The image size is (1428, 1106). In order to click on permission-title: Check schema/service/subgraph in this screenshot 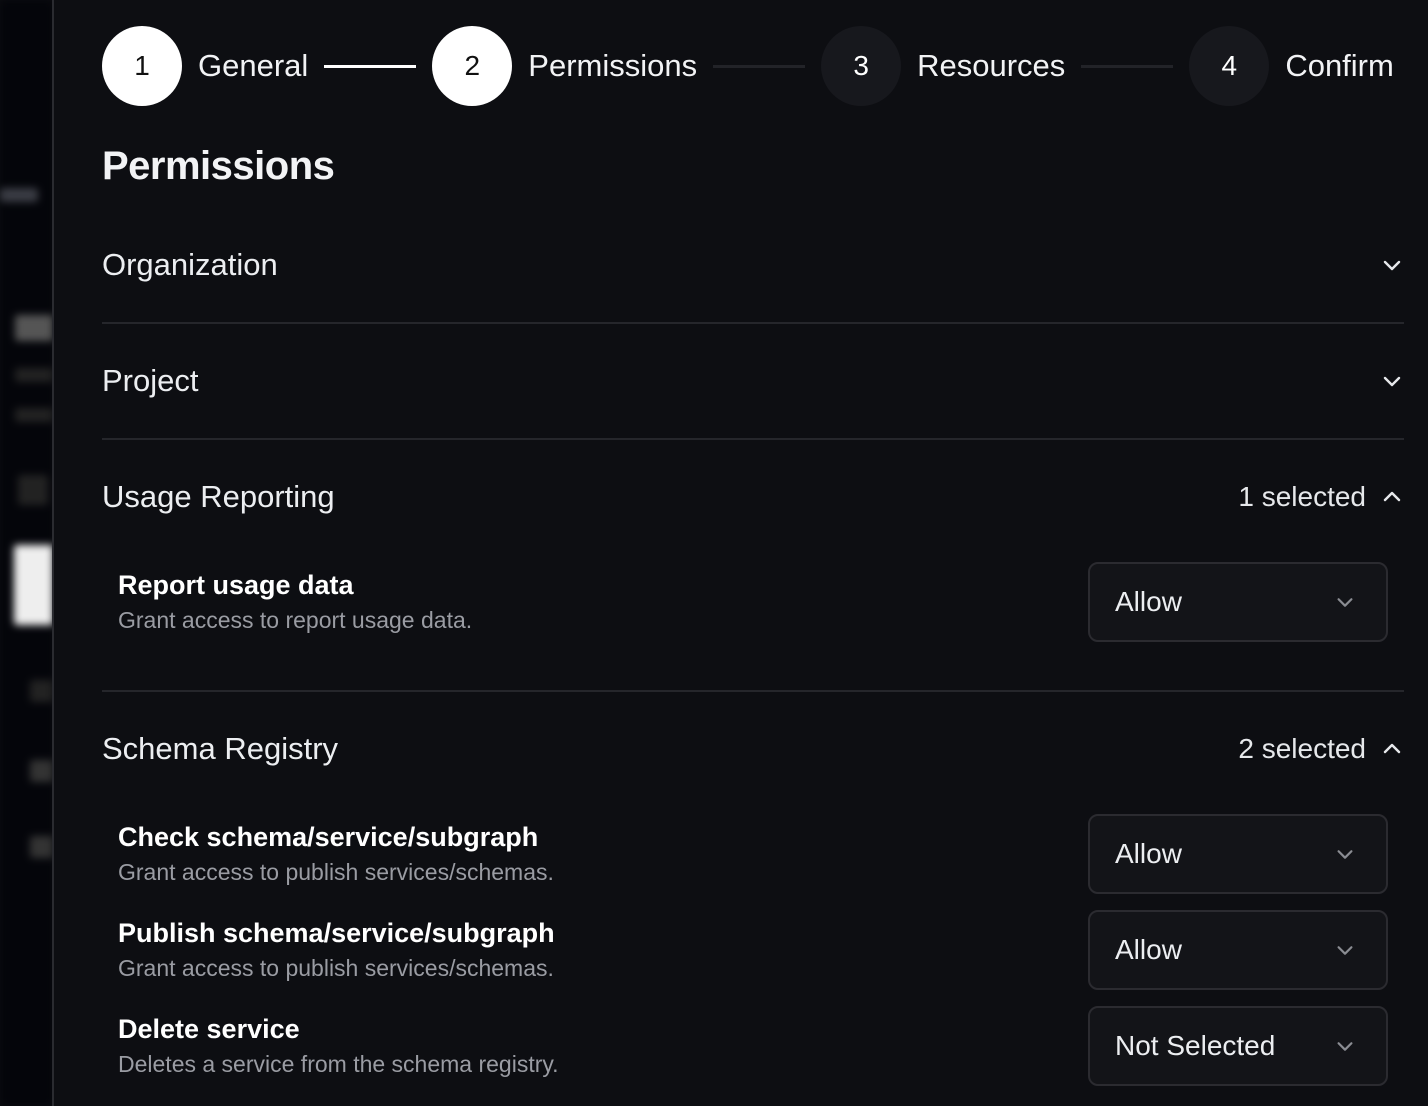, I will do `click(328, 837)`.